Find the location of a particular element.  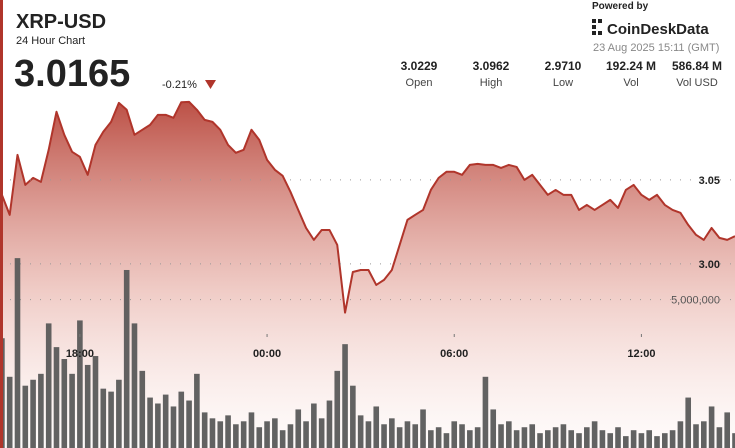

stat-label: Open is located at coordinates (419, 83).